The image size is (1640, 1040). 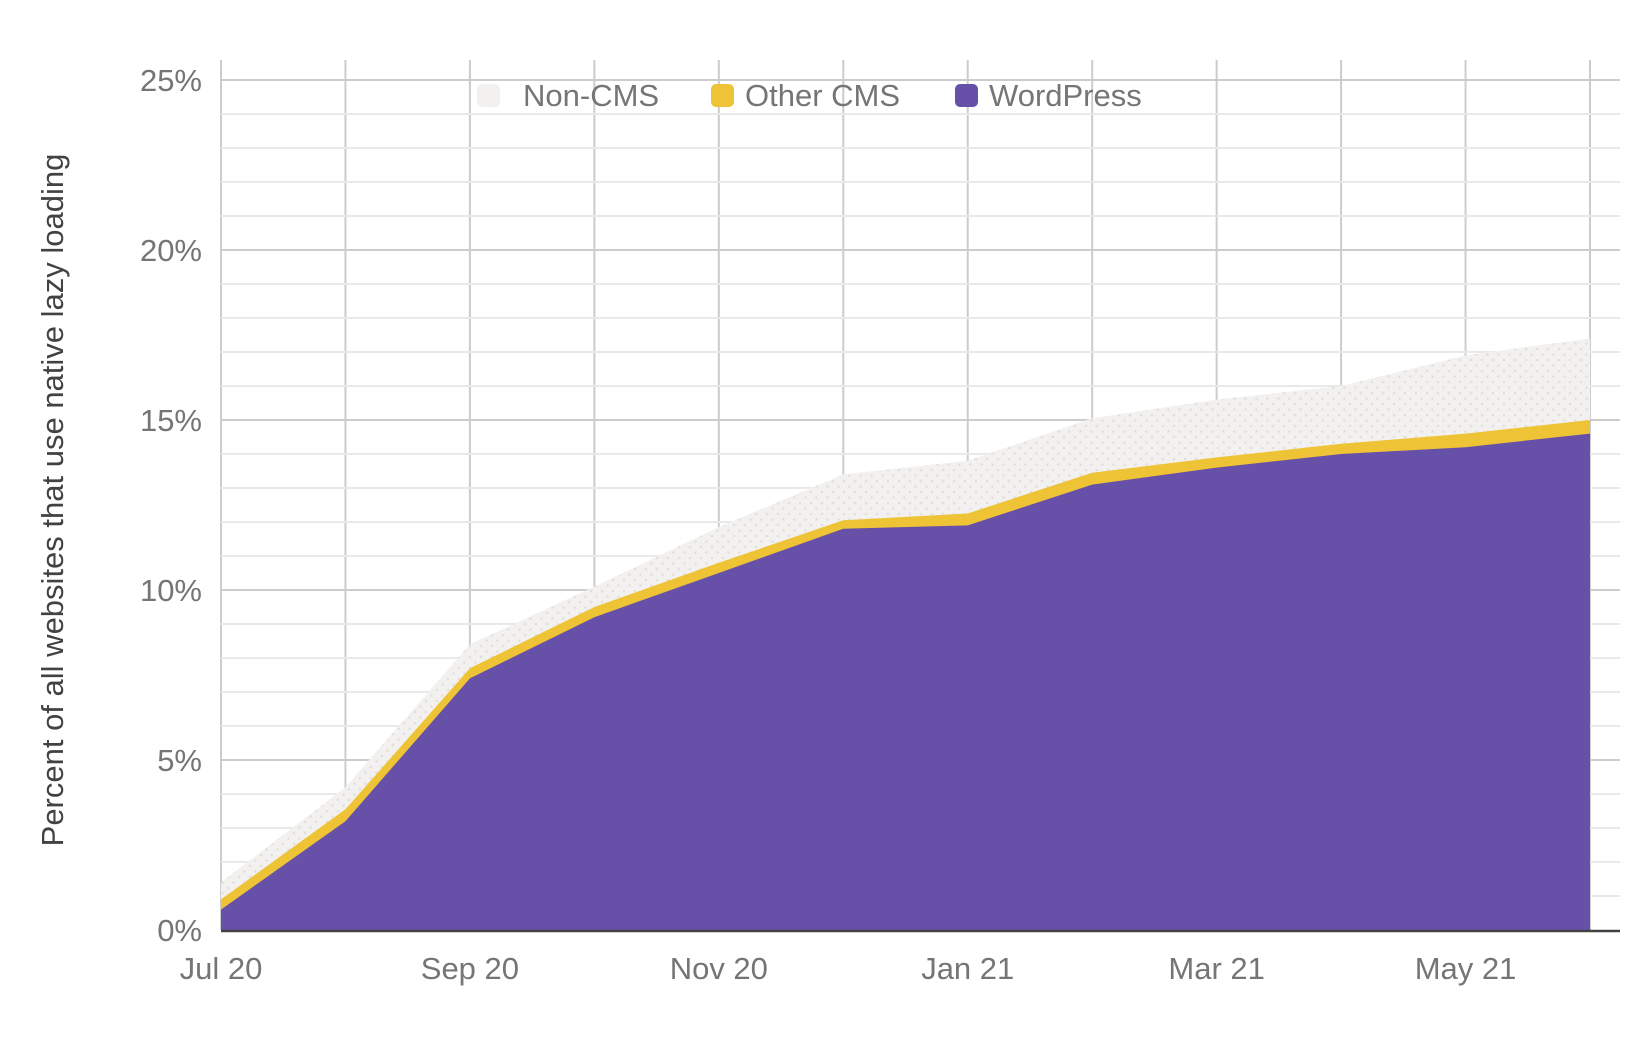 What do you see at coordinates (967, 968) in the screenshot?
I see `x-tick-label: Jan 21` at bounding box center [967, 968].